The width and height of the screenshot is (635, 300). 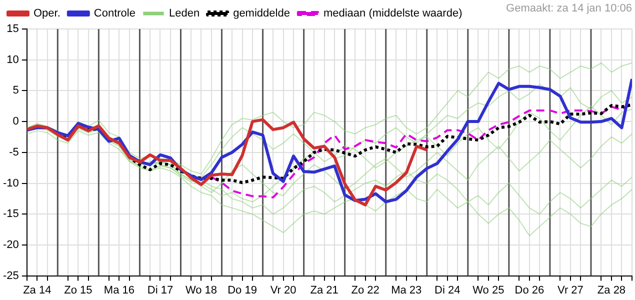 I want to click on x-tick-label: Za 28, so click(x=611, y=290).